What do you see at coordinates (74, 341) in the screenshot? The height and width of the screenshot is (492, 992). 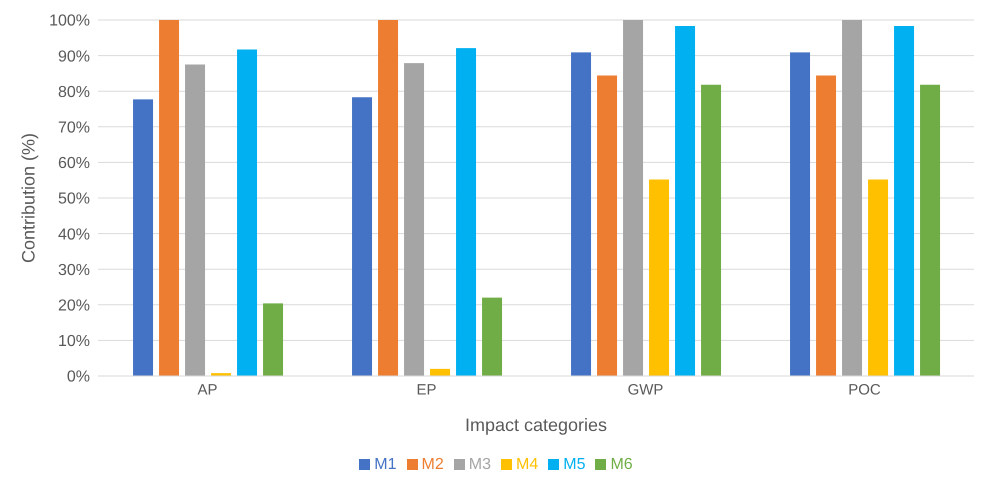 I see `y-tick-label: 10%` at bounding box center [74, 341].